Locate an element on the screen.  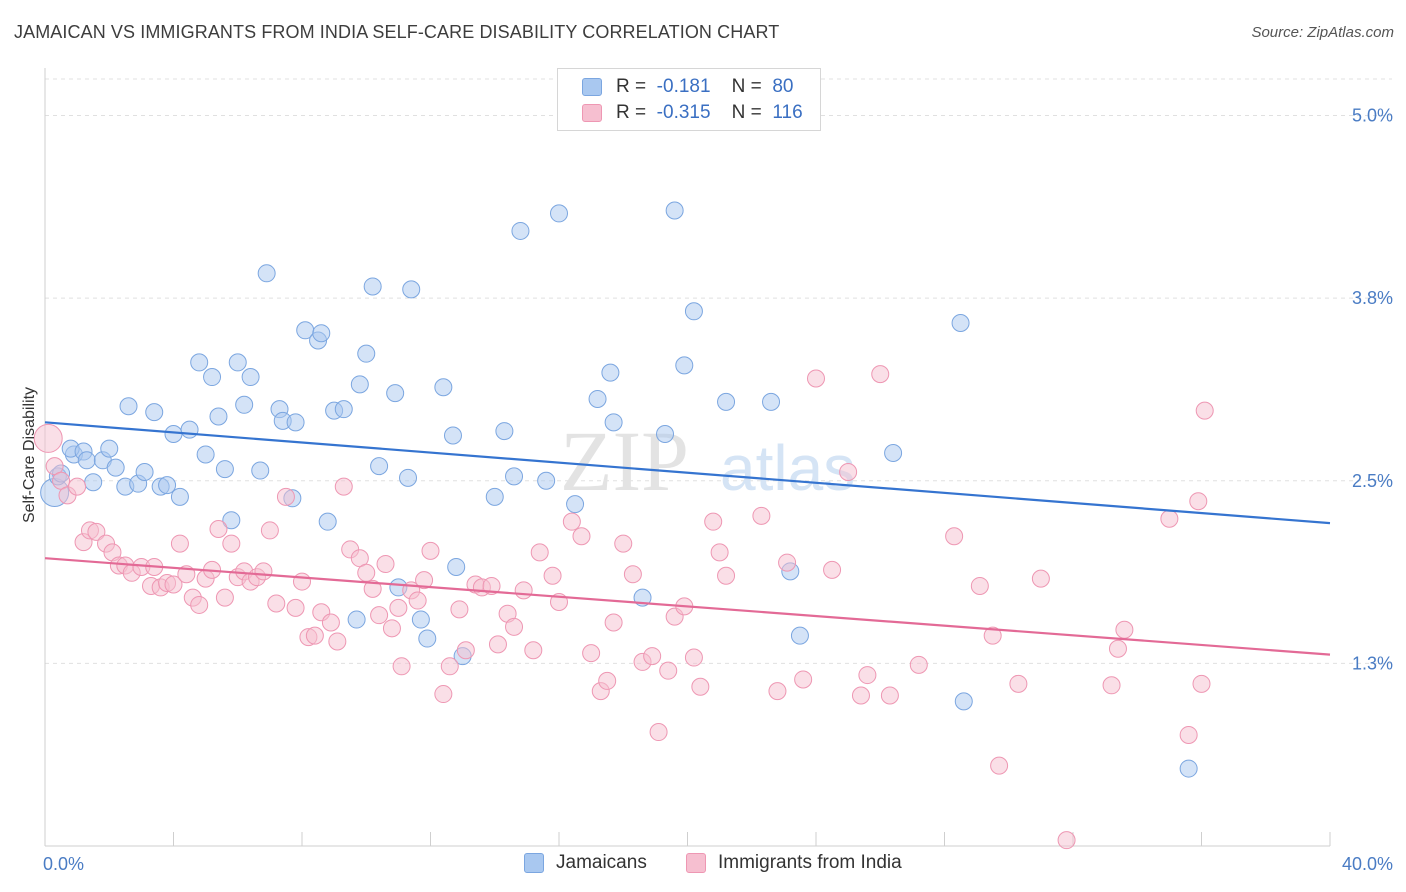
y-tick-label: 2.5% is located at coordinates (1372, 481).